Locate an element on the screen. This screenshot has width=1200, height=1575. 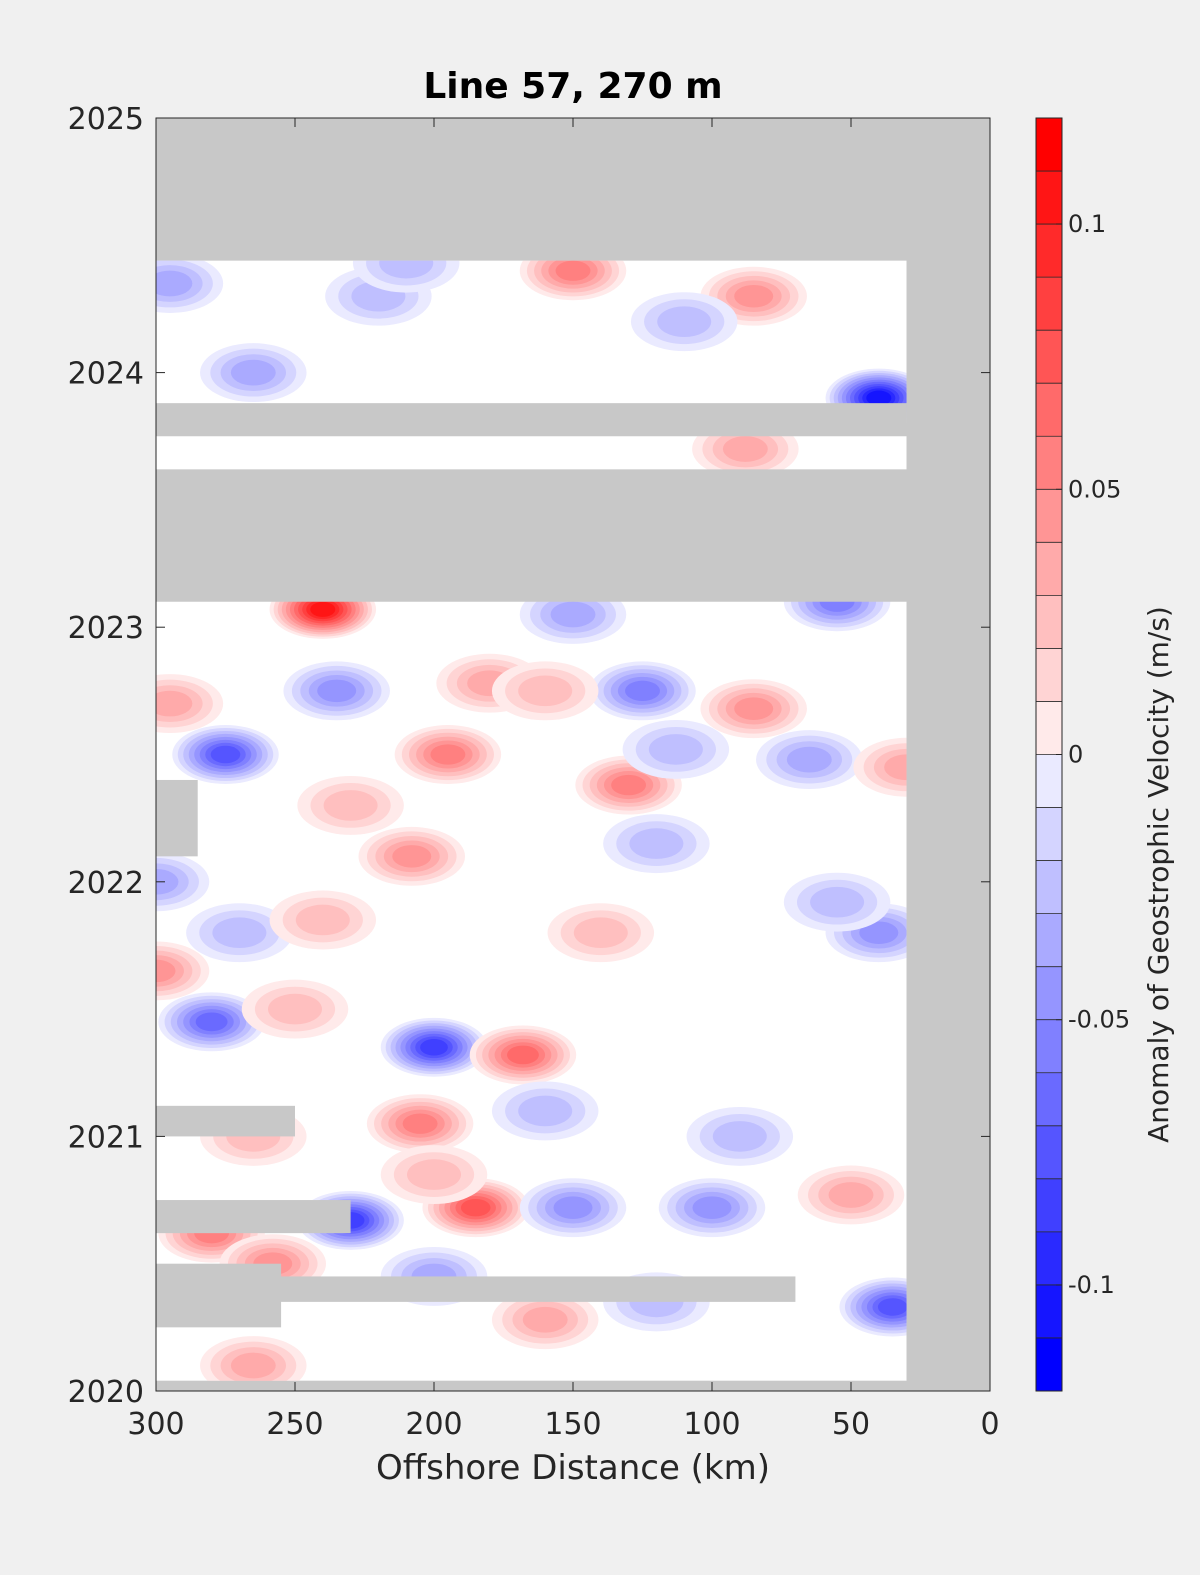
x-tick-label: 200 is located at coordinates (433, 1424).